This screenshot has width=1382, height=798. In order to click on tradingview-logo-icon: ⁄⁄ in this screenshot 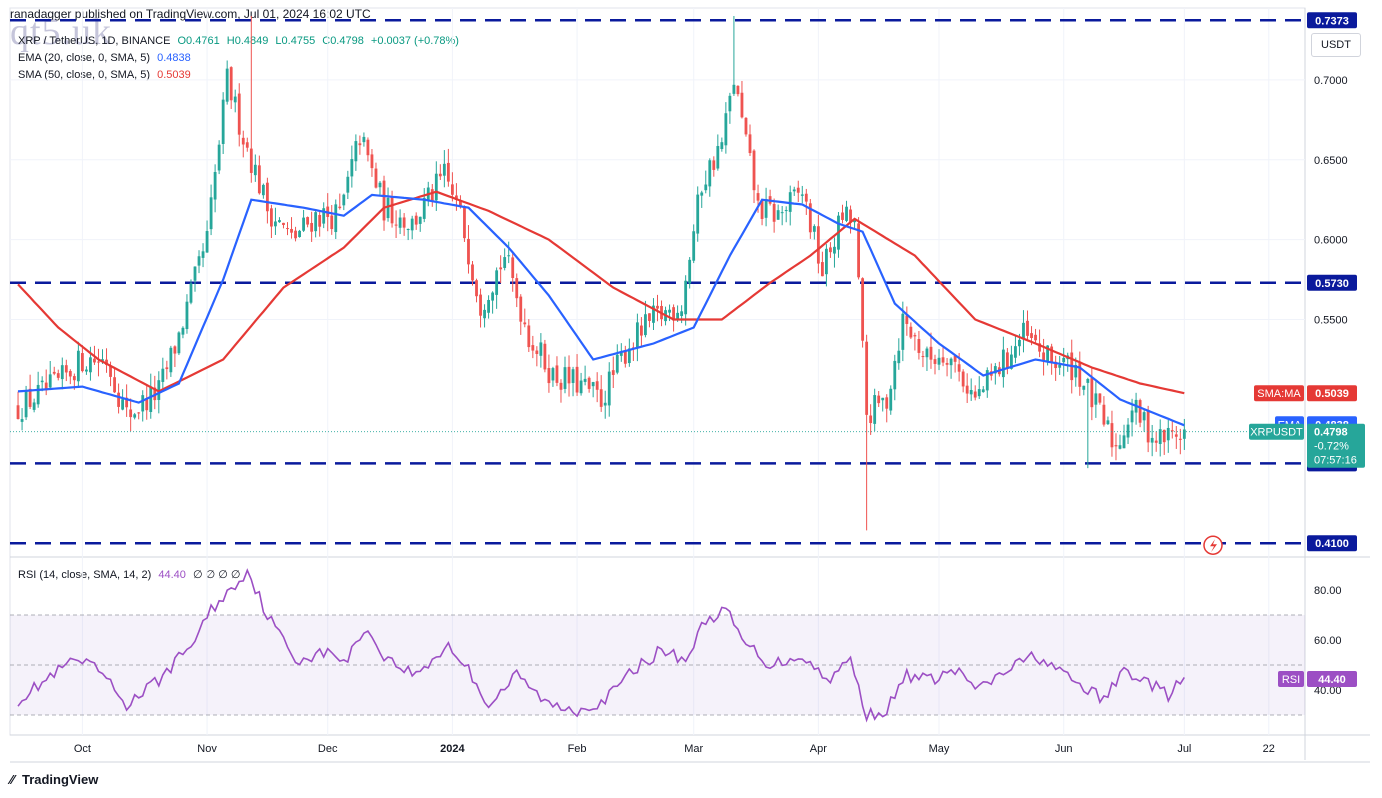, I will do `click(12, 779)`.